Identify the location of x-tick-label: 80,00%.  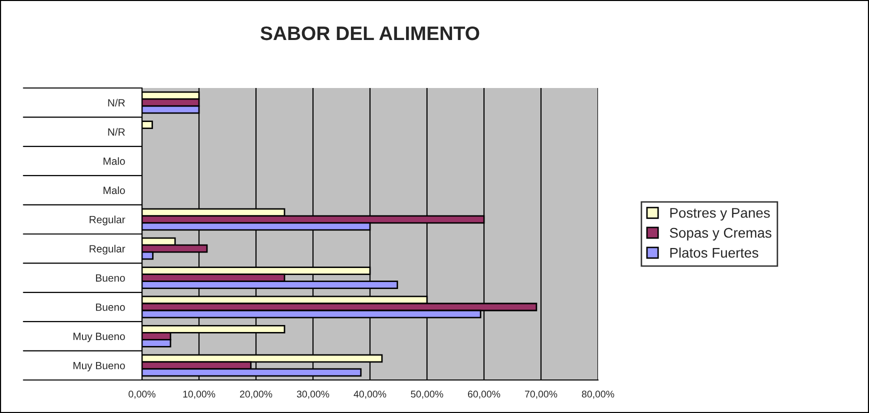
(598, 394).